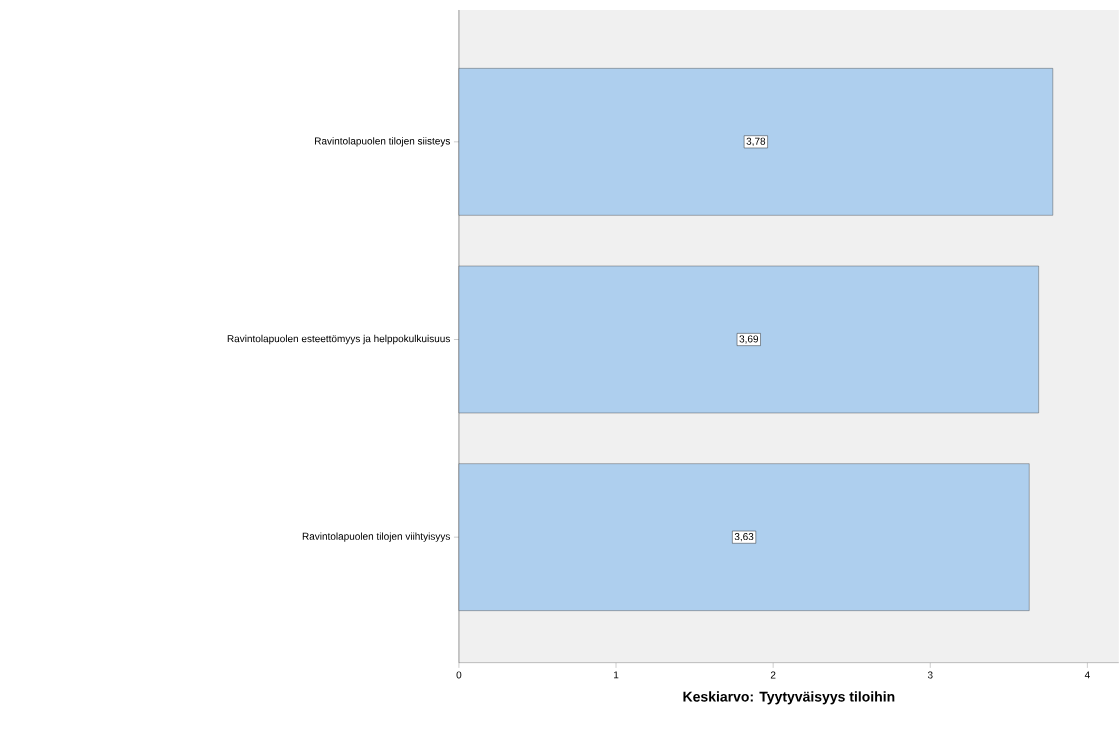 This screenshot has width=1119, height=738. I want to click on data-label: 3,78, so click(756, 142).